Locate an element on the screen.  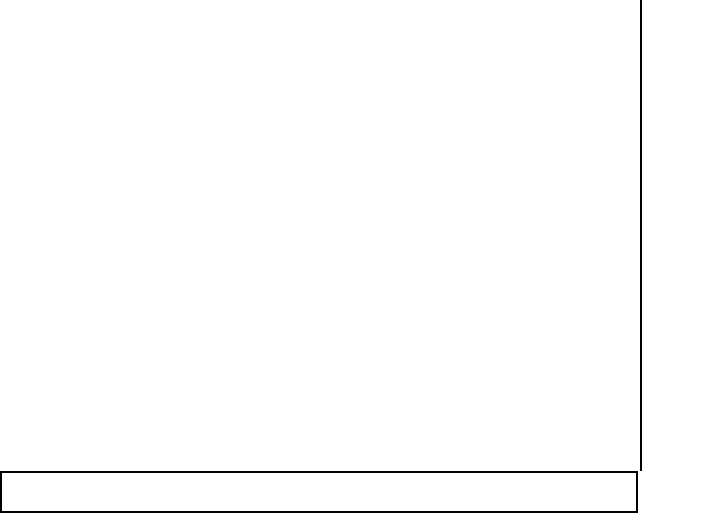
temperature-colorbar is located at coordinates (673, 256).